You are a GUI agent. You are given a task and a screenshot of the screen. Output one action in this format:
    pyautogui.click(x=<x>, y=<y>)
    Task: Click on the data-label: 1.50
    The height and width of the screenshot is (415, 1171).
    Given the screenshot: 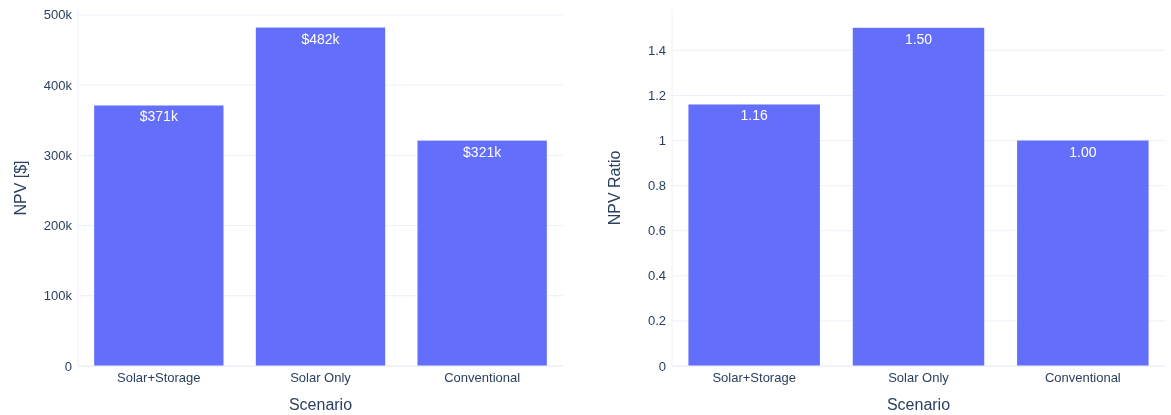 What is the action you would take?
    pyautogui.click(x=918, y=38)
    